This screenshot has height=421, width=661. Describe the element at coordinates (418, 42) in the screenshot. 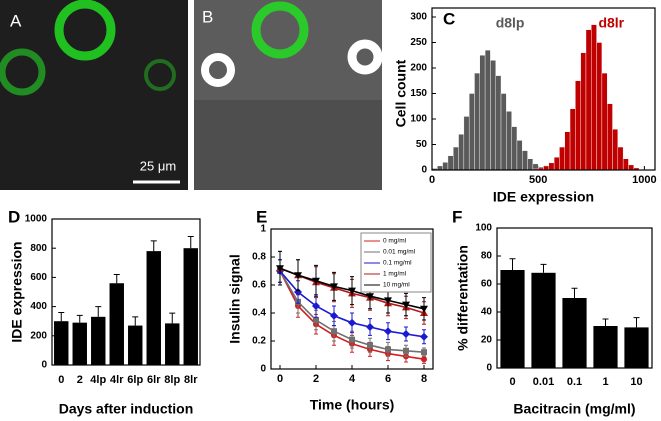

I see `y-tick-label: 250` at that location.